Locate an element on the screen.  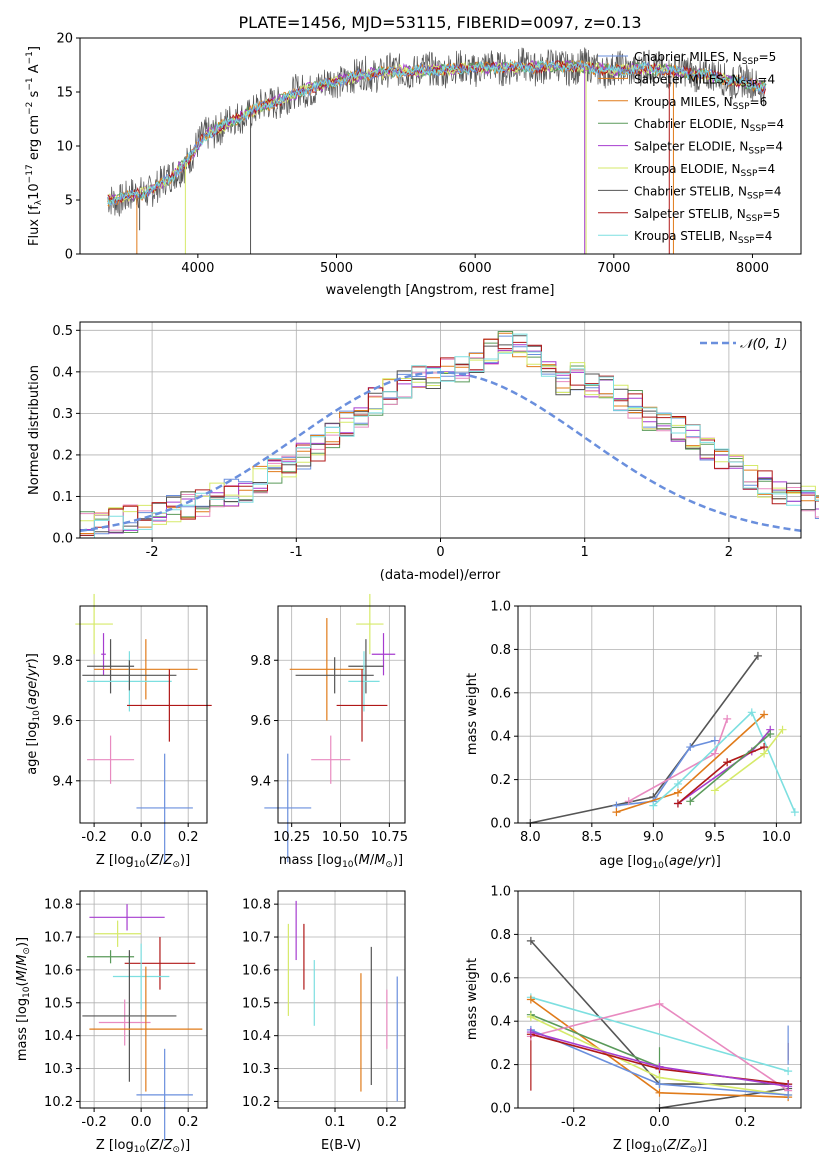
age-weight-xlabel: age [log10(age/yr)] is located at coordinates (660, 862).